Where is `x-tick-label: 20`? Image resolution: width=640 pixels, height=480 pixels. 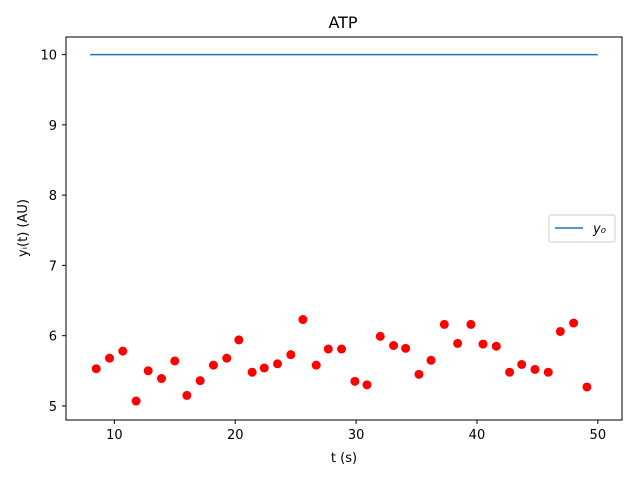 x-tick-label: 20 is located at coordinates (235, 435).